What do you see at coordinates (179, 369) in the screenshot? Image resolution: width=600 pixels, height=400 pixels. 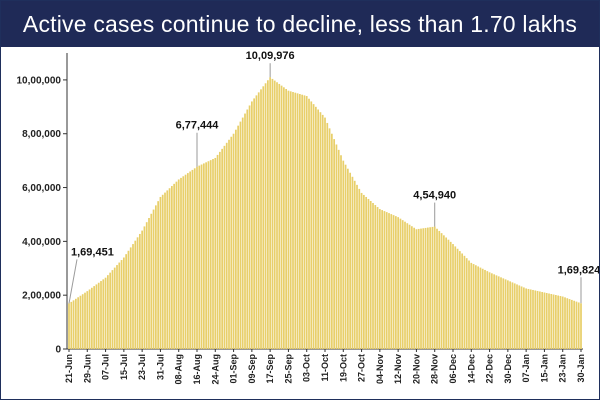 I see `x-tick-label: 08-Aug` at bounding box center [179, 369].